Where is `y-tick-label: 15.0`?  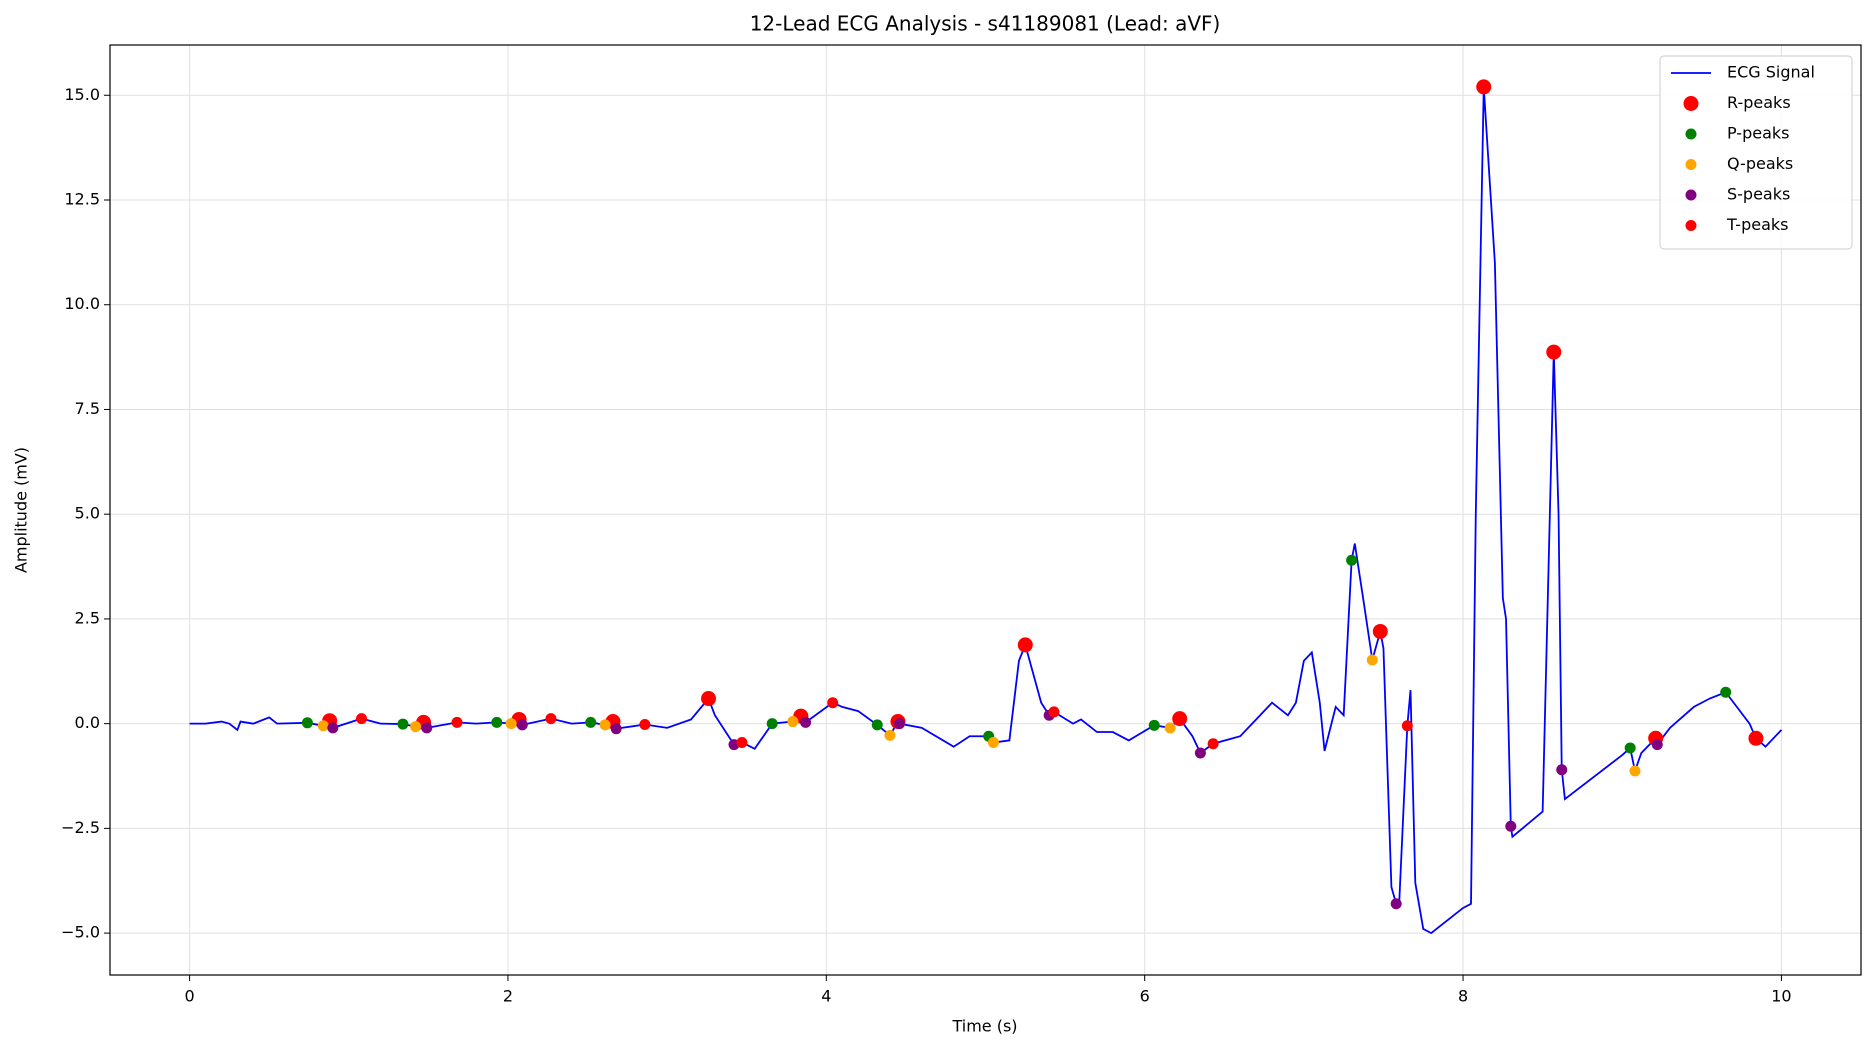
y-tick-label: 15.0 is located at coordinates (82, 94).